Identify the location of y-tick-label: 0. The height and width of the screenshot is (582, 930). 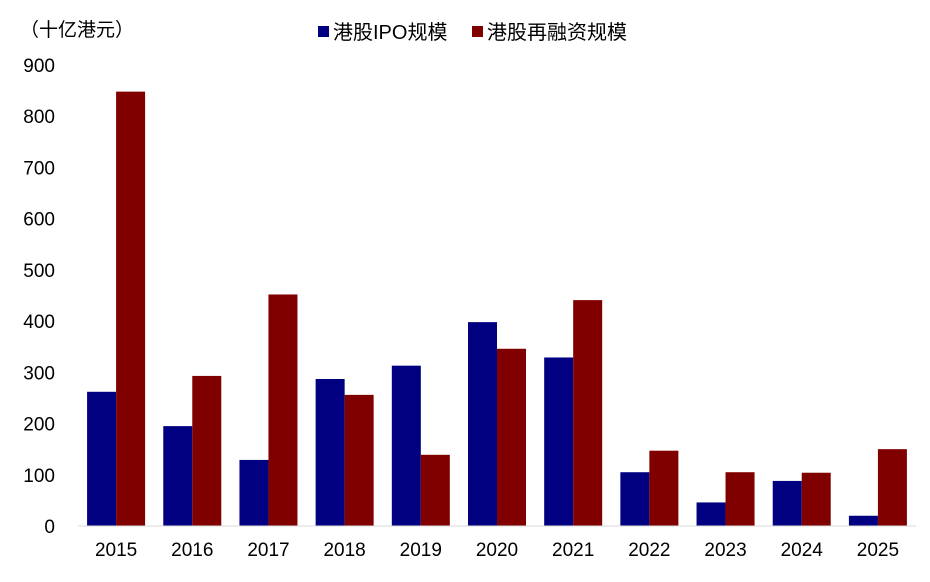
(49, 527).